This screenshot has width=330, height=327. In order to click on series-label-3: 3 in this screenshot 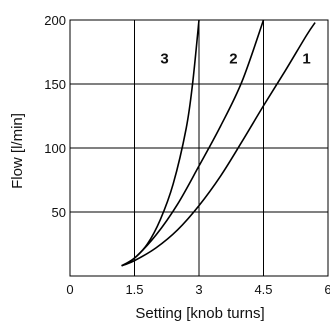, I will do `click(164, 58)`.